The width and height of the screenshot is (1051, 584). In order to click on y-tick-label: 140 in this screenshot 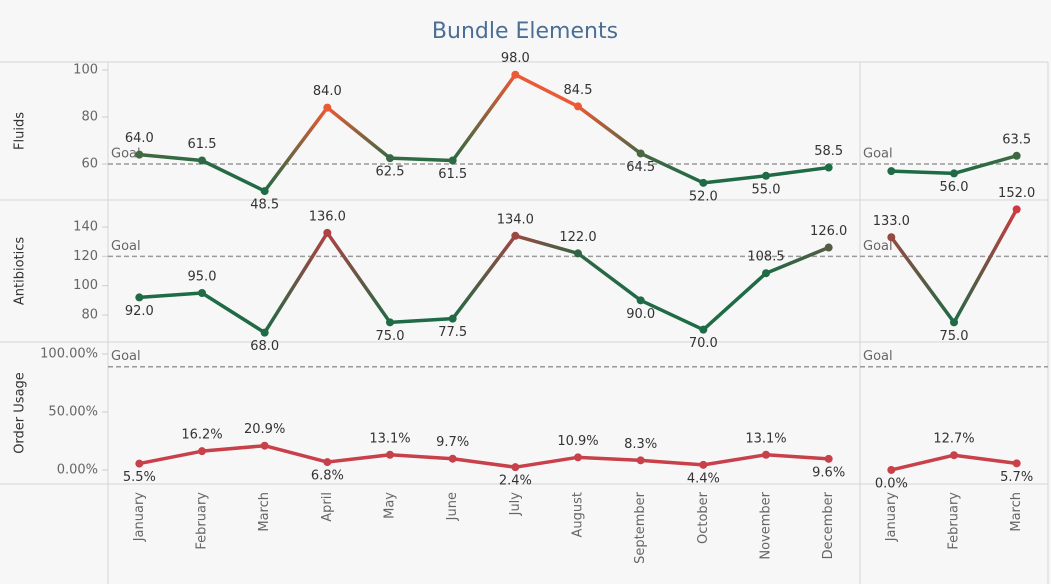, I will do `click(85, 226)`.